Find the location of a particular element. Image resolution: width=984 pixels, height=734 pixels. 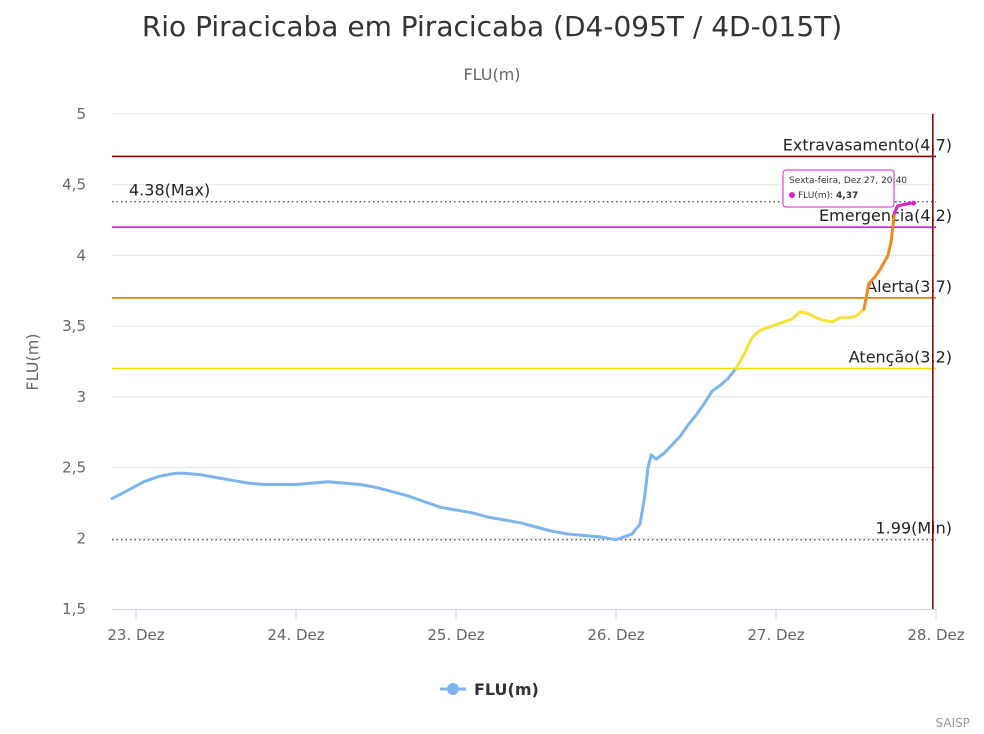

y-axis-ticks: 1,5 2 2,5 3 3,5 4 4,5 5 is located at coordinates (74, 361).